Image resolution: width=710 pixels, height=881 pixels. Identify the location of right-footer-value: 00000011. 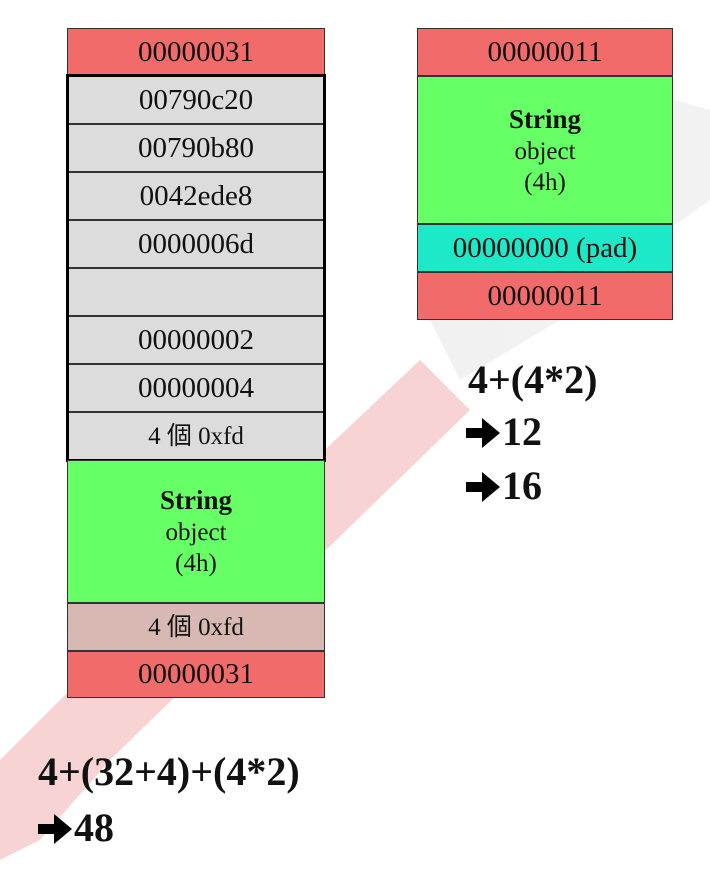
(545, 295).